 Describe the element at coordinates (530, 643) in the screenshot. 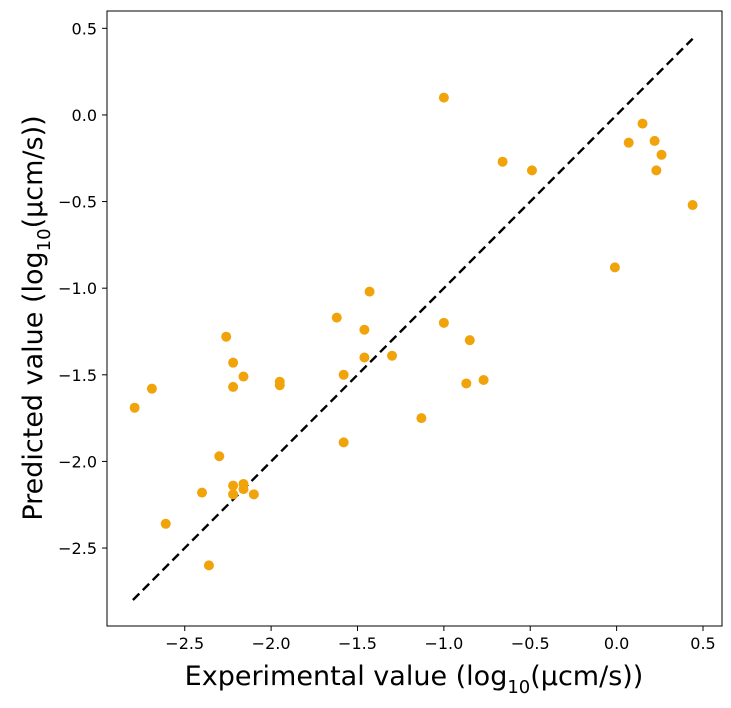

I see `x-tick-label: −0.5` at that location.